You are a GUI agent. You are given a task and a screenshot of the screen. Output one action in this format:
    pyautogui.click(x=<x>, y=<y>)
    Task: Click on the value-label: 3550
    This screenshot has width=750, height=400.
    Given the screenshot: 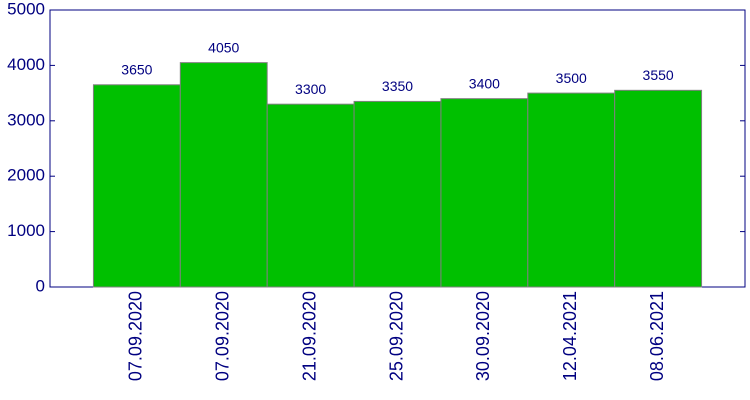 What is the action you would take?
    pyautogui.click(x=658, y=75)
    